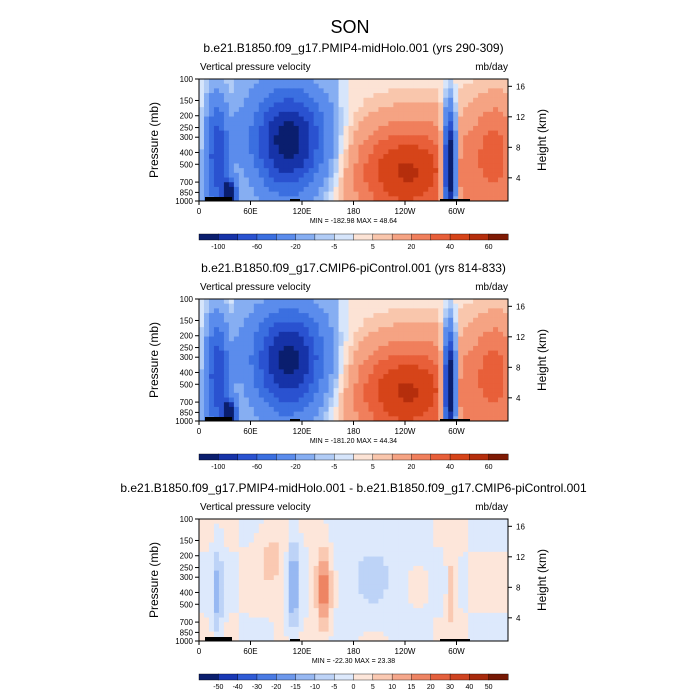 The image size is (700, 700). Describe the element at coordinates (520, 86) in the screenshot. I see `height-tick-label: 16` at that location.